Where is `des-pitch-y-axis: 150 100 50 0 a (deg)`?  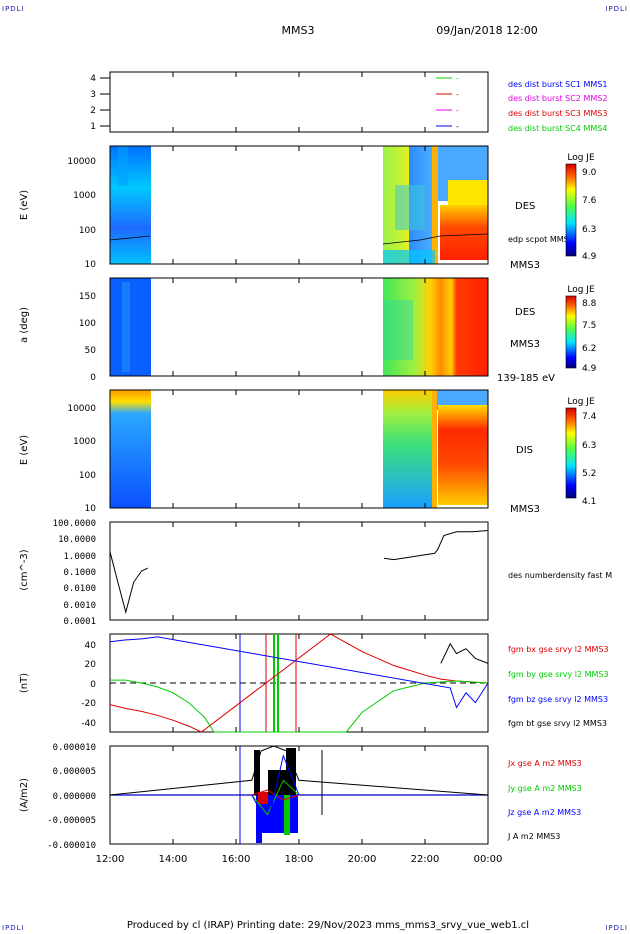
des-pitch-y-axis: 150 100 50 0 a (deg) is located at coordinates (57, 337).